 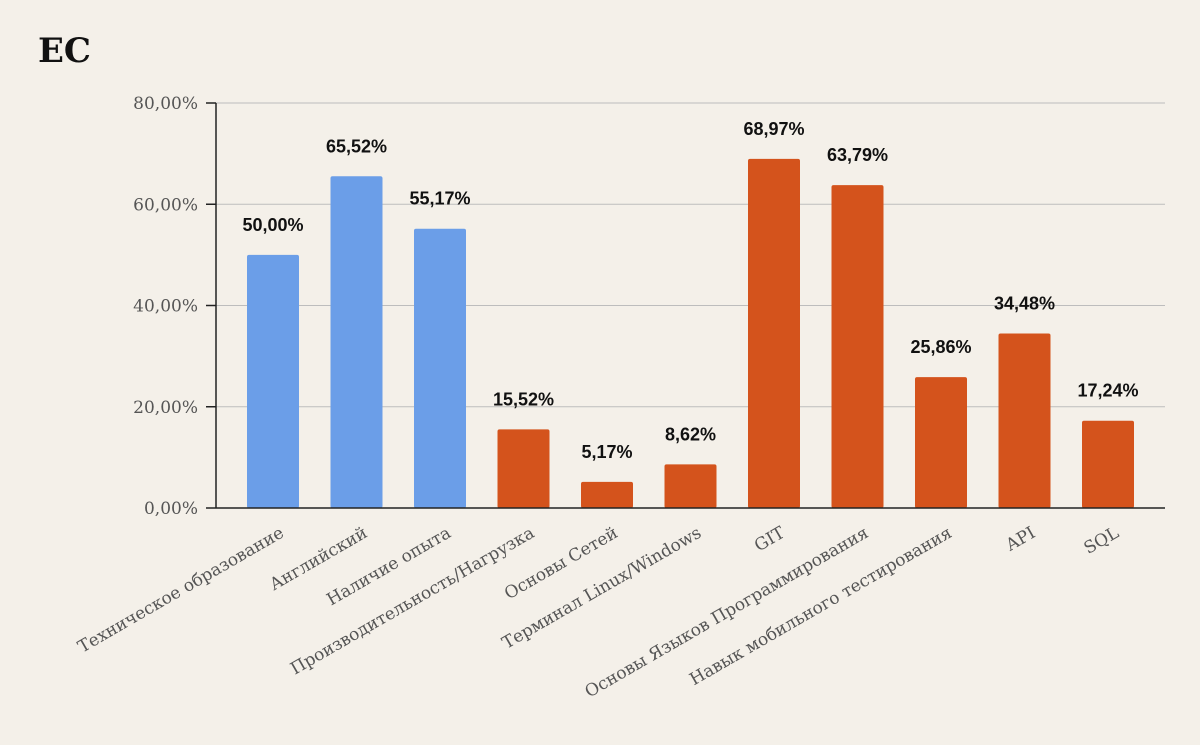 What do you see at coordinates (1020, 539) in the screenshot?
I see `x-tick-label: API` at bounding box center [1020, 539].